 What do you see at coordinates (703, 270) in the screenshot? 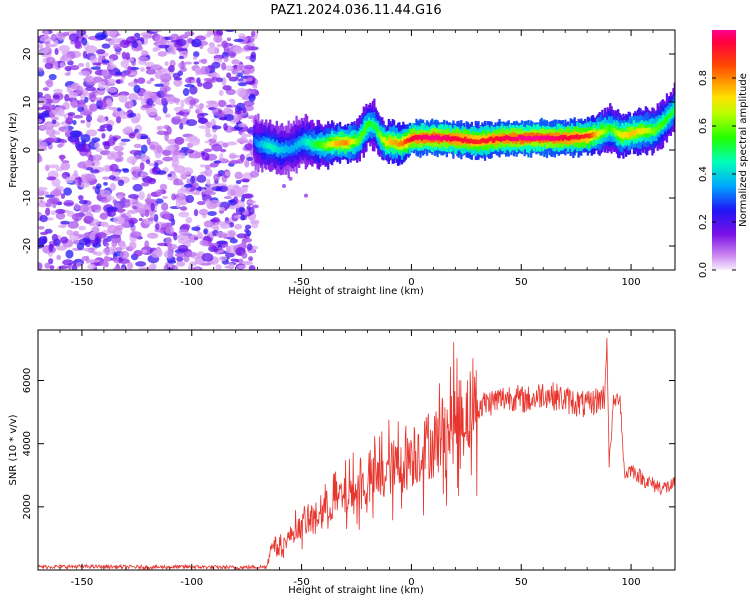
I see `colorbar-tick-label: 0.0` at bounding box center [703, 270].